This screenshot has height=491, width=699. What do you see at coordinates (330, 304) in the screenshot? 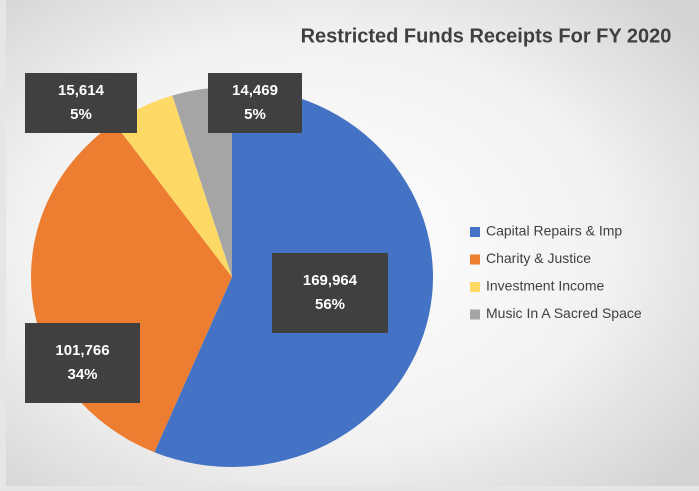
I see `data-label-percent: 56%` at bounding box center [330, 304].